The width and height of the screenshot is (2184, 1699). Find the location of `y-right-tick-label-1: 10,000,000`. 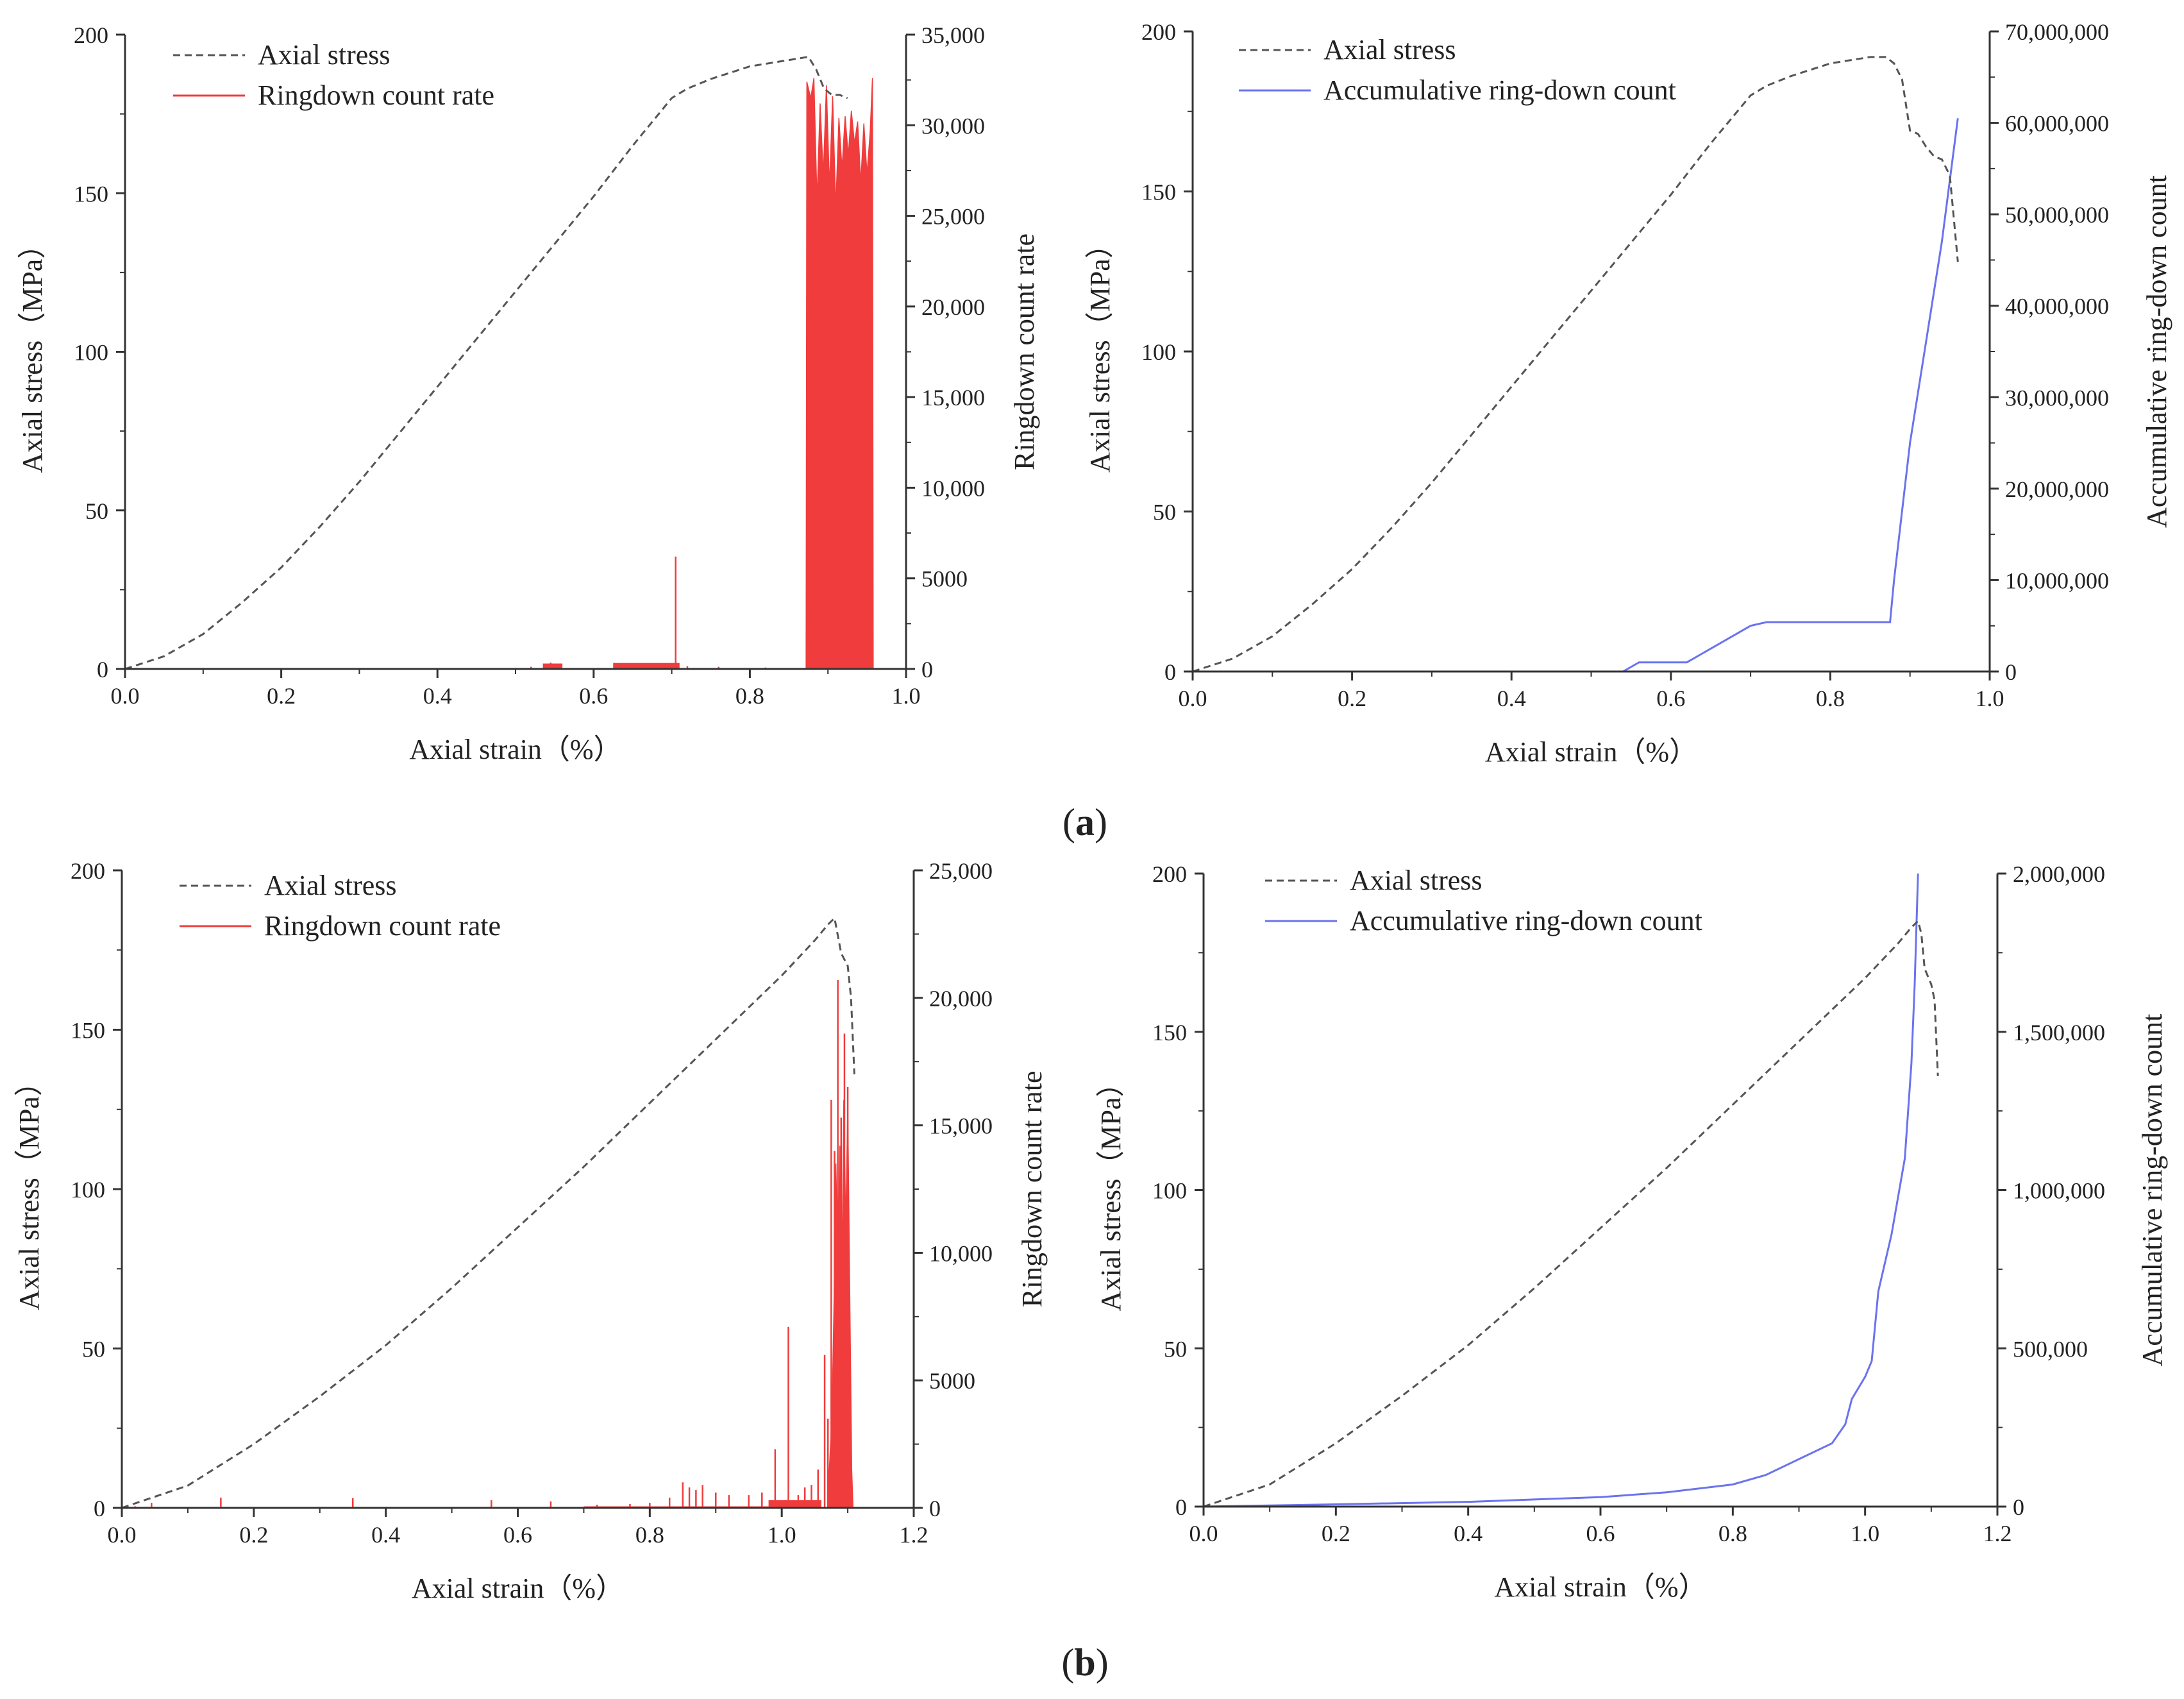

y-right-tick-label-1: 10,000,000 is located at coordinates (2057, 580).